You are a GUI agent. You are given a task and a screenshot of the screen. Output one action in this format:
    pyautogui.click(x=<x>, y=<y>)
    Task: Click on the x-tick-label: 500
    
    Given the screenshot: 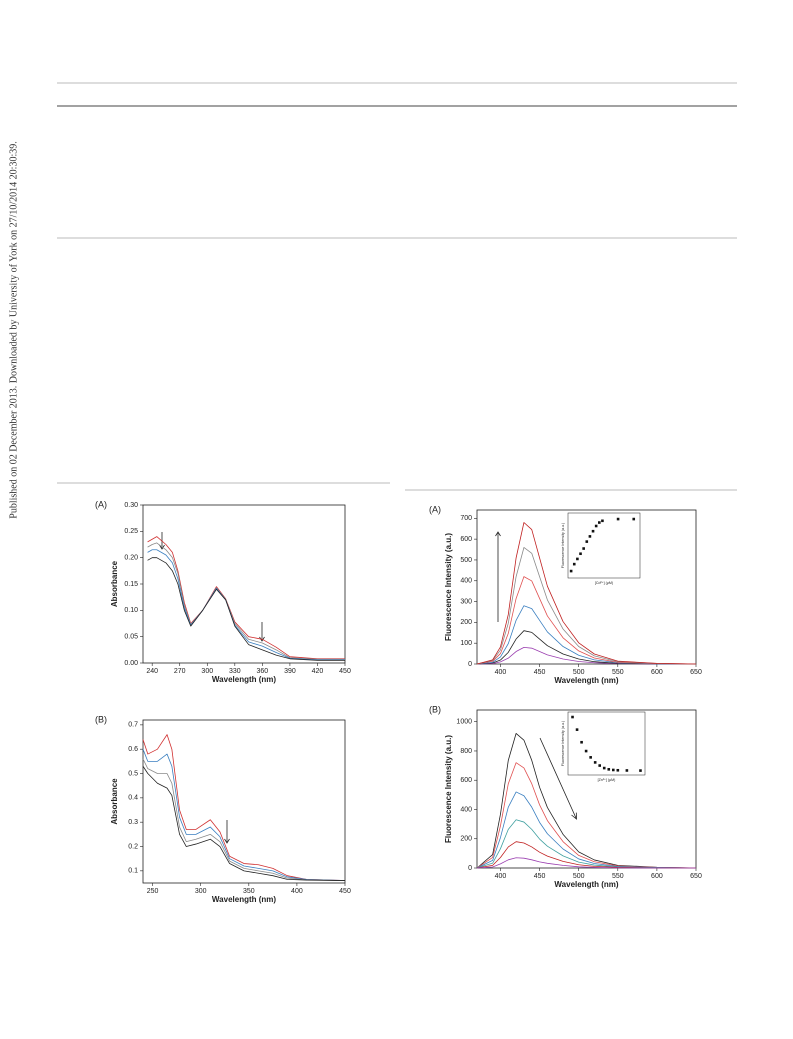 What is the action you would take?
    pyautogui.click(x=579, y=672)
    